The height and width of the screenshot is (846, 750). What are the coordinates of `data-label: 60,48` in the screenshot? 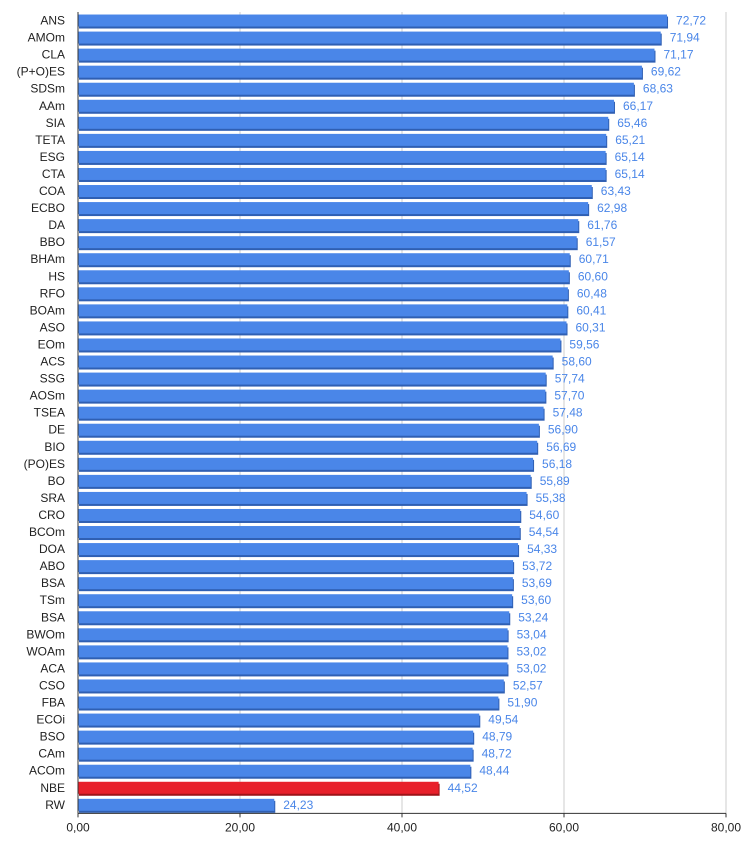 It's located at (592, 293).